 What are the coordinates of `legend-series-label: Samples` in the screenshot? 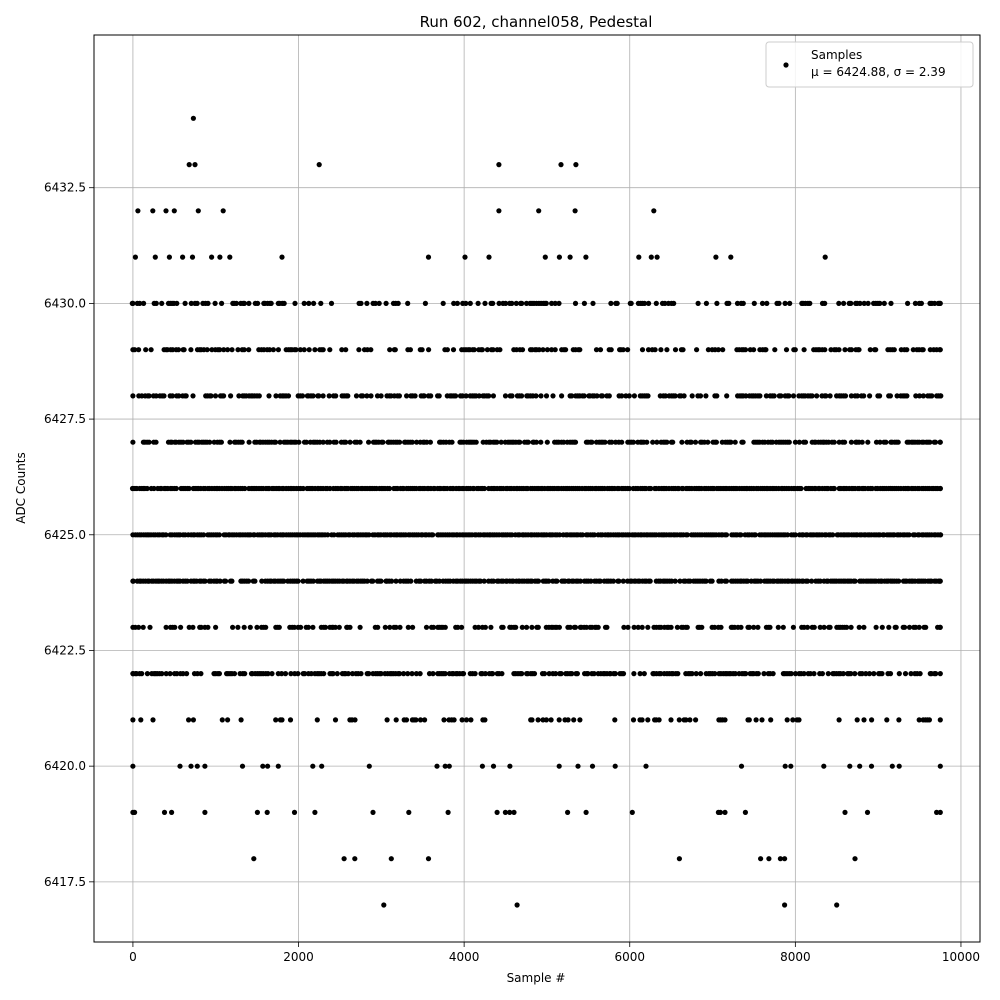 It's located at (836, 55).